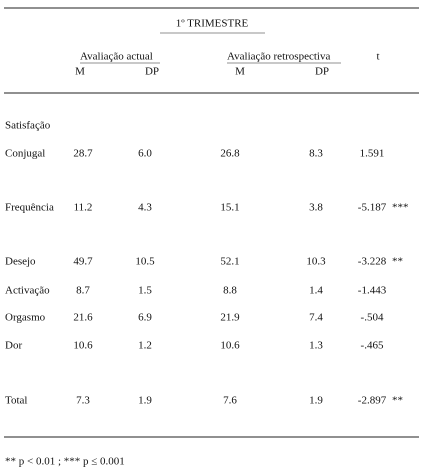  I want to click on cell: 49.7, so click(83, 262).